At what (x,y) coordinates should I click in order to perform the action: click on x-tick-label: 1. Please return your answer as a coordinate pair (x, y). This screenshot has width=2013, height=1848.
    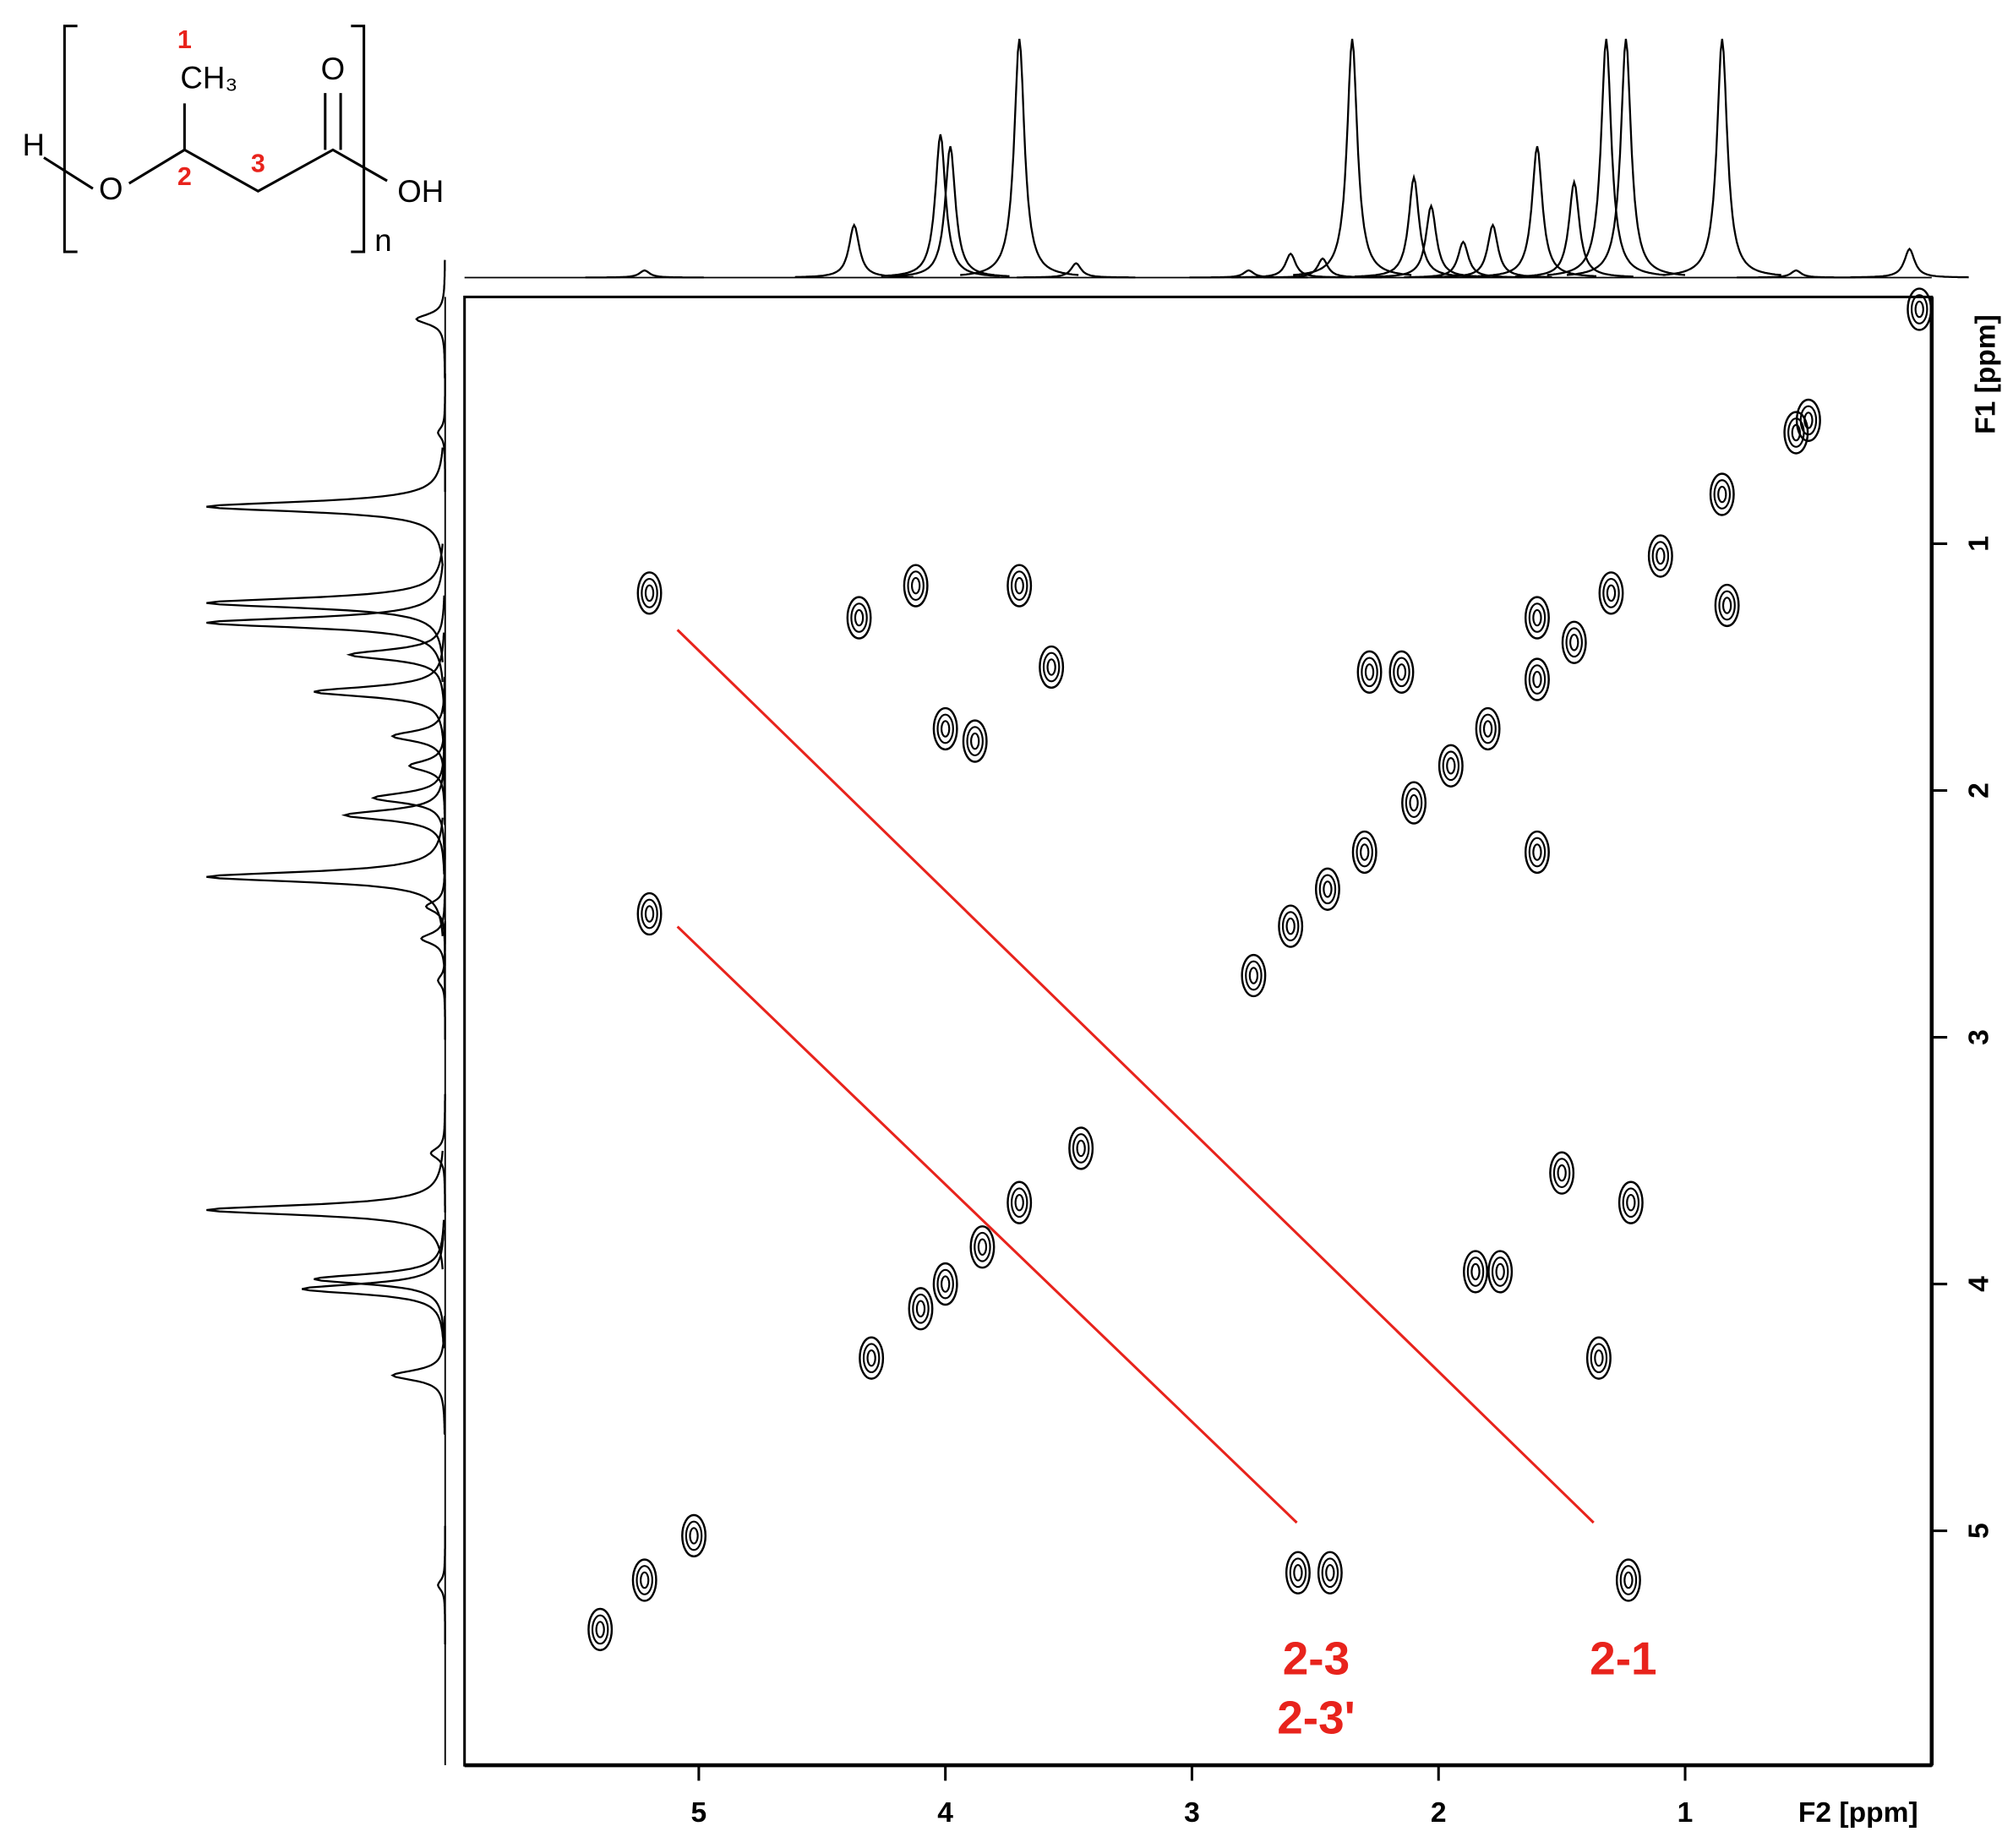
    Looking at the image, I should click on (1686, 1813).